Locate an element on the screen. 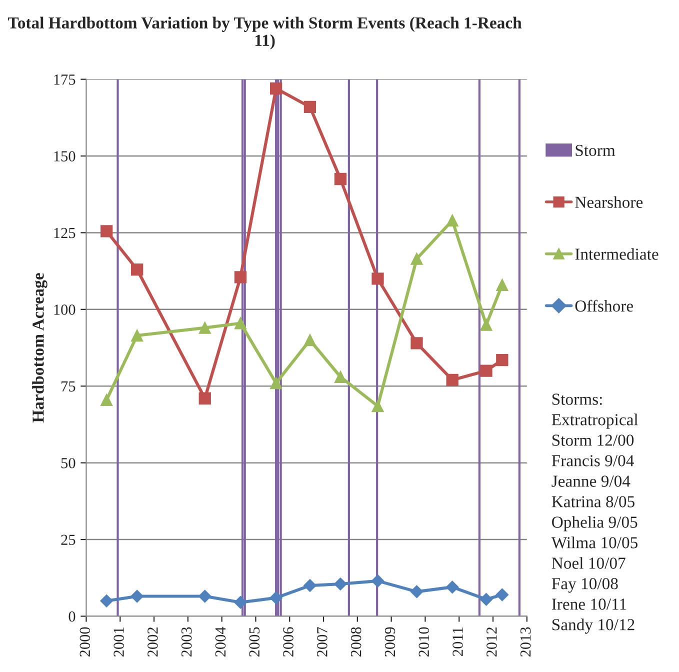 The height and width of the screenshot is (672, 679). x-tick-label: 2000 is located at coordinates (85, 642).